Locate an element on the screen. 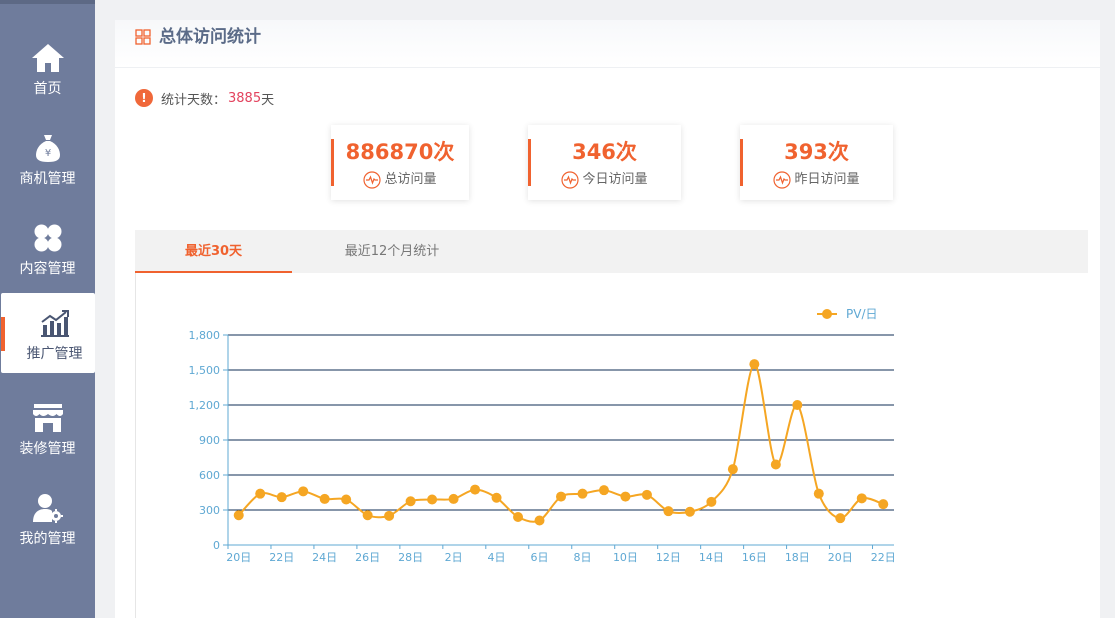 This screenshot has height=618, width=1115. sidebar-item-label: 装修管理 is located at coordinates (47, 449).